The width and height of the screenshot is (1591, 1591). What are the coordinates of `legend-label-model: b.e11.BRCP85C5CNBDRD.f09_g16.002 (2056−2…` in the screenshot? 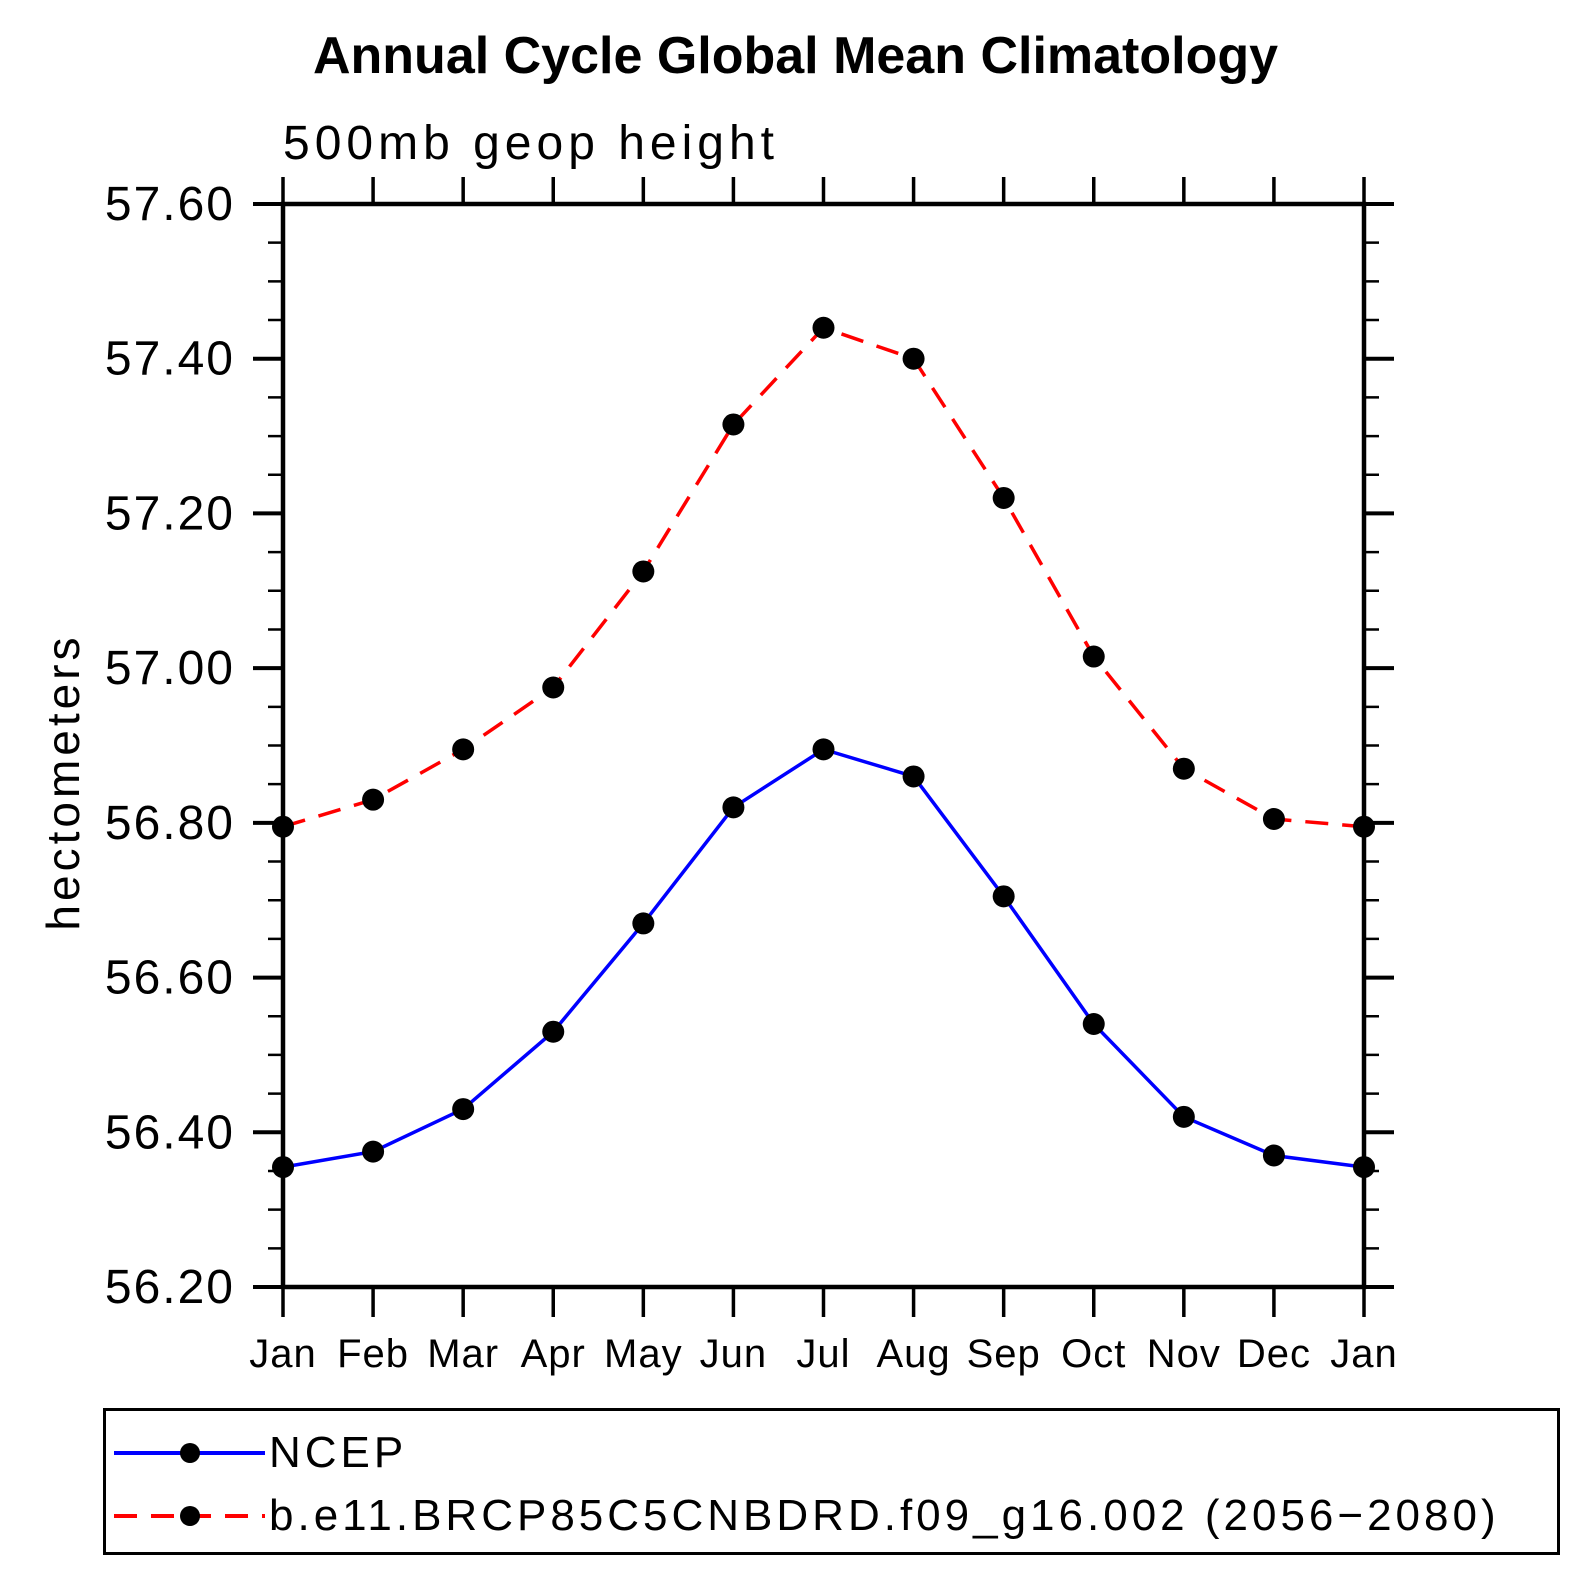 It's located at (884, 1515).